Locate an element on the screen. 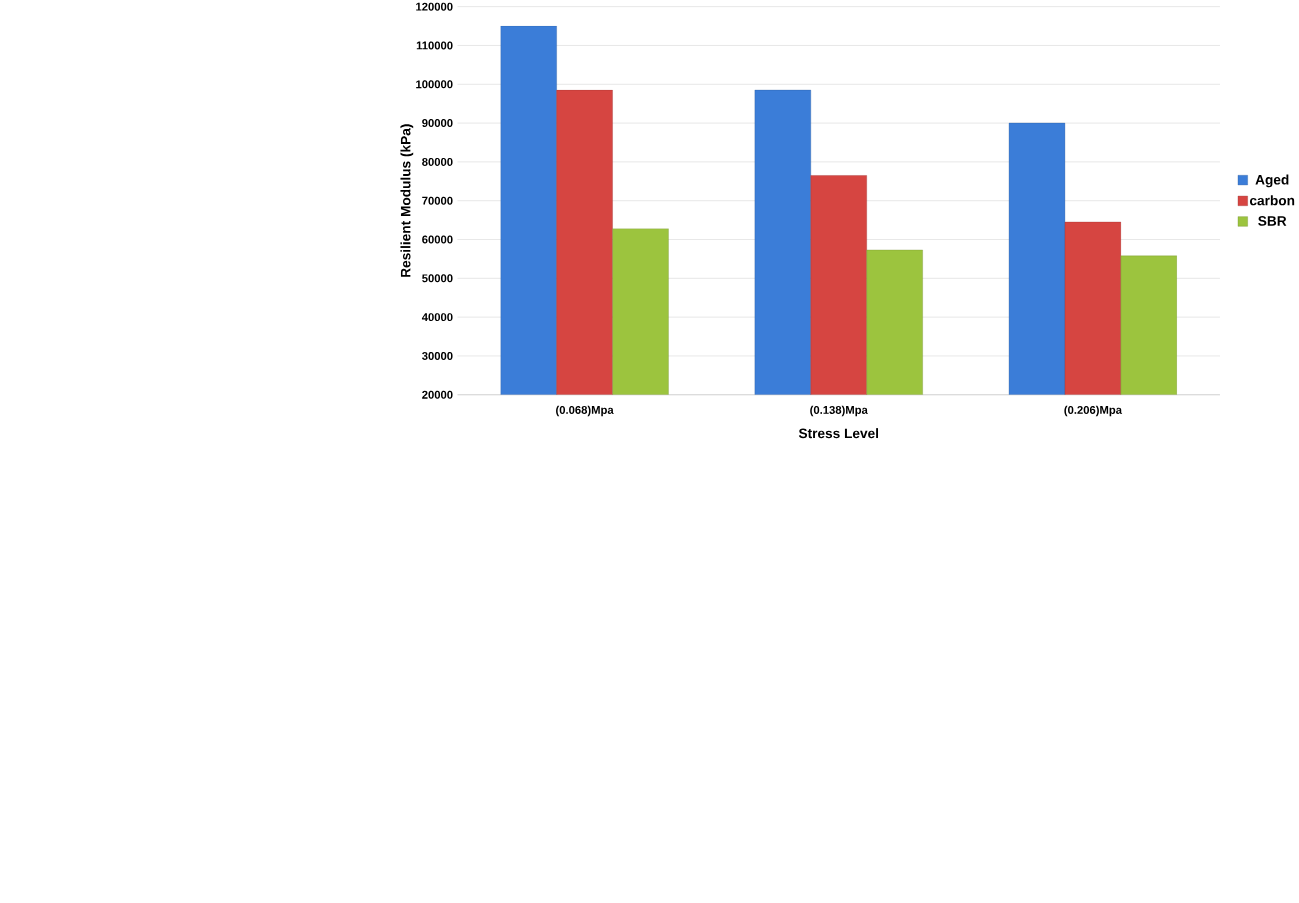 The height and width of the screenshot is (903, 1299). x-axis-title: Stress Level is located at coordinates (838, 433).